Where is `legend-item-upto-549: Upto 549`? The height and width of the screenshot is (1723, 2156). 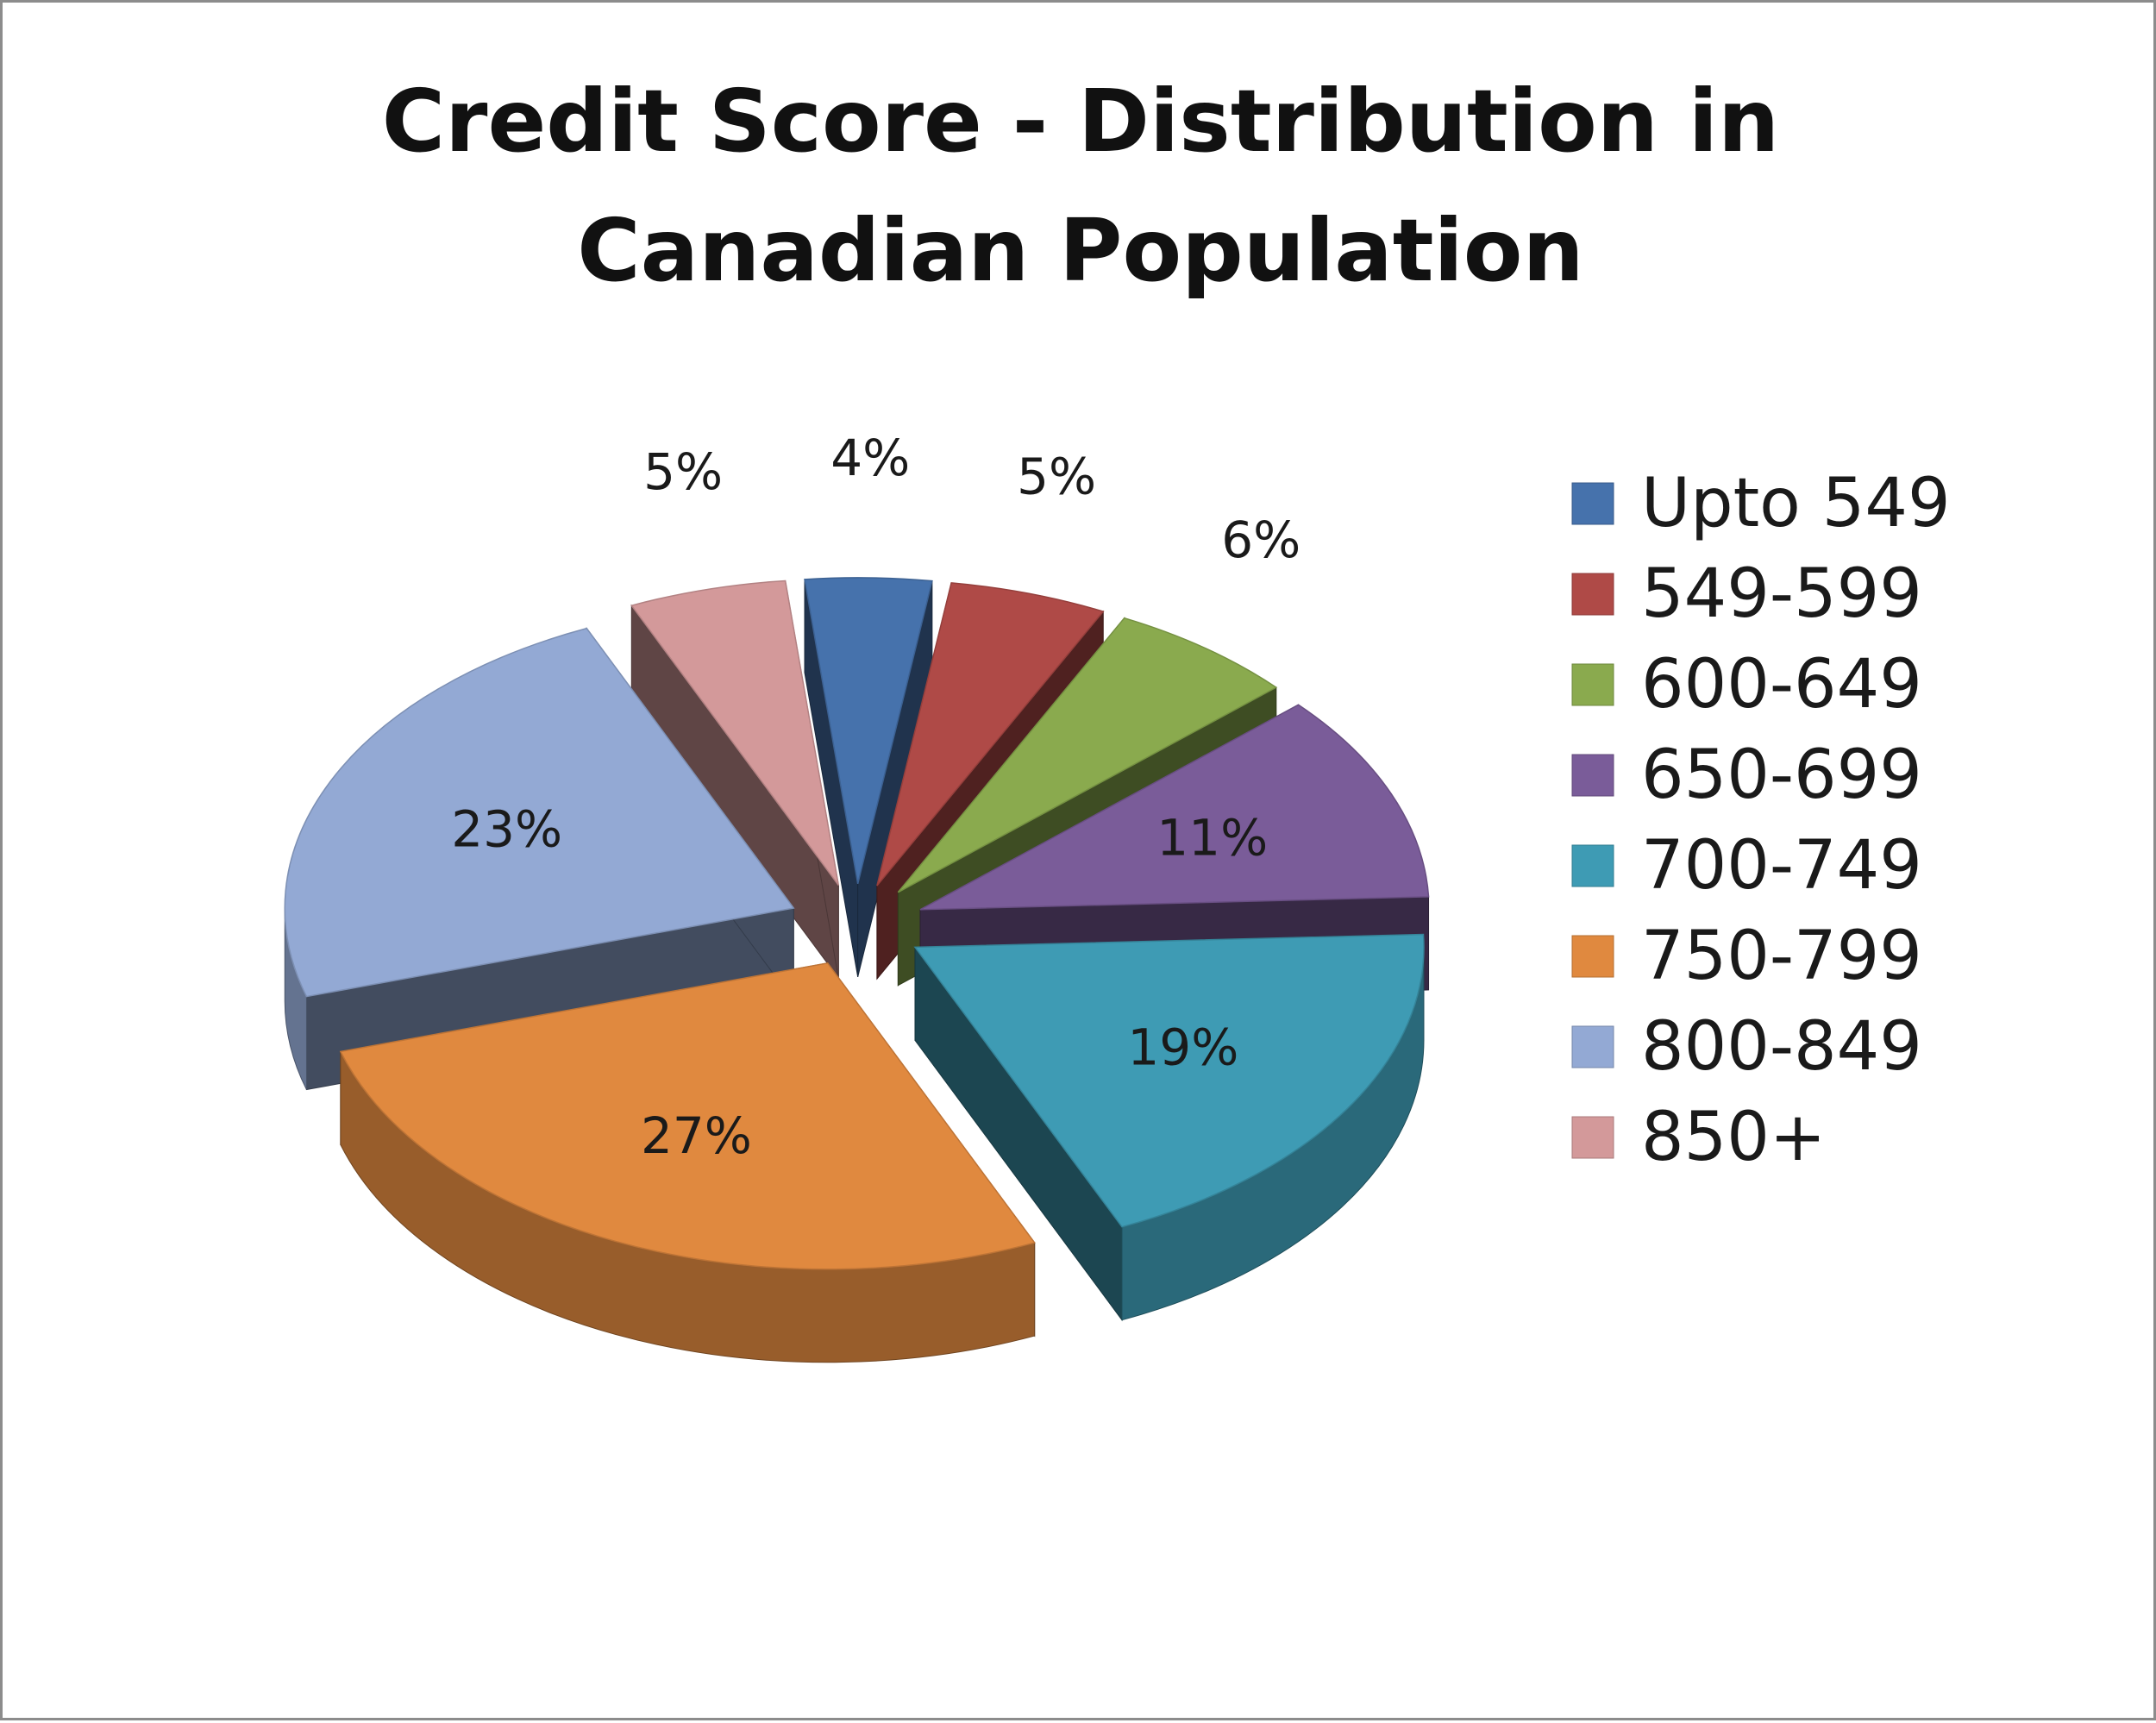 legend-item-upto-549: Upto 549 is located at coordinates (1761, 504).